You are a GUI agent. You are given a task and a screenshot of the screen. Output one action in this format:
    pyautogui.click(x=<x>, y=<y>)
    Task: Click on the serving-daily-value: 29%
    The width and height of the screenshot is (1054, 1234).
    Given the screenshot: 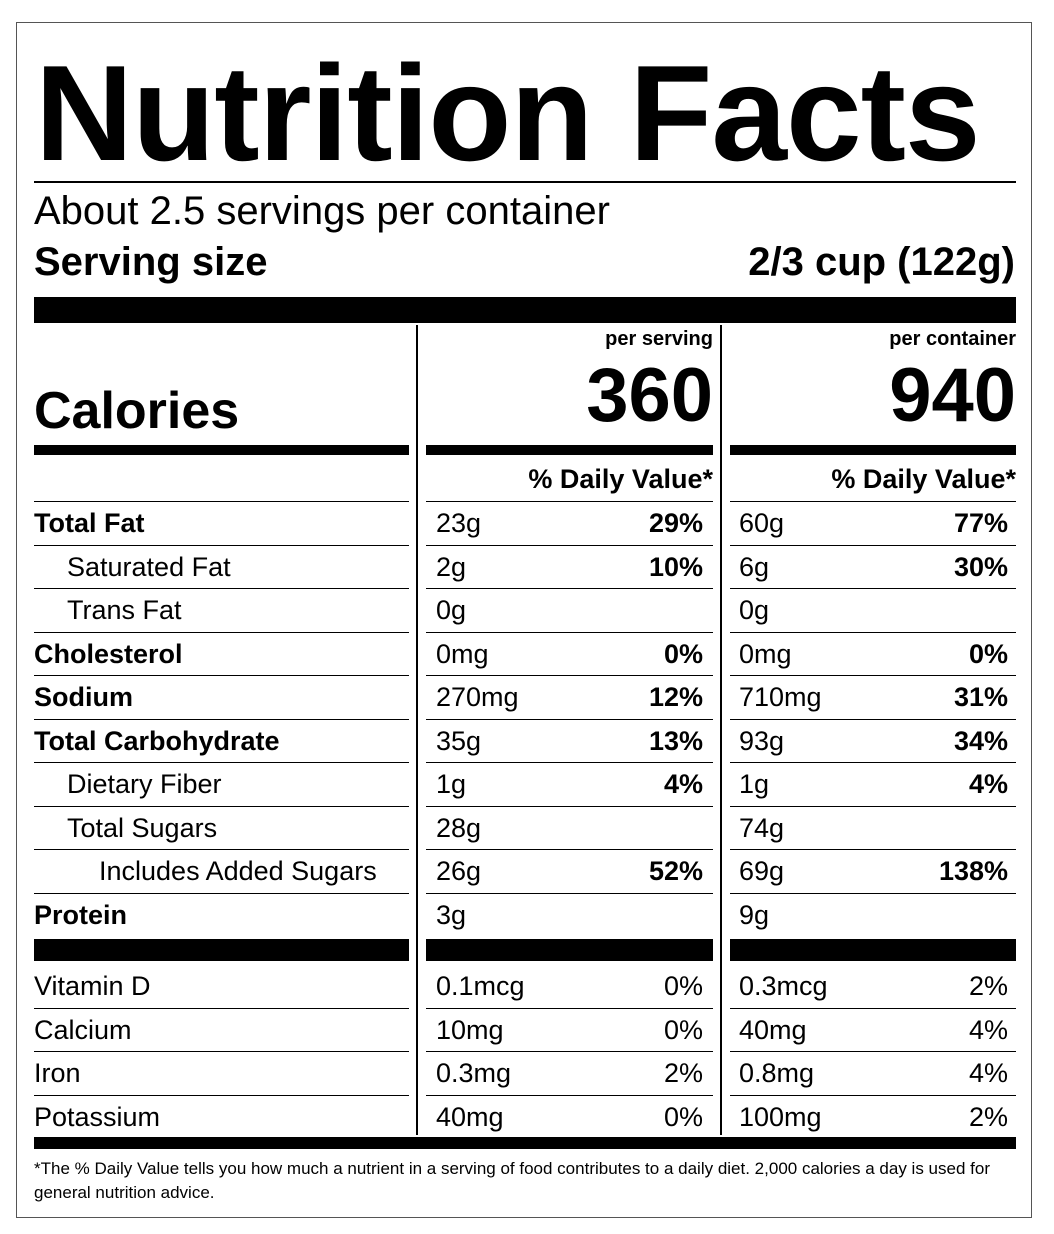 What is the action you would take?
    pyautogui.click(x=675, y=523)
    